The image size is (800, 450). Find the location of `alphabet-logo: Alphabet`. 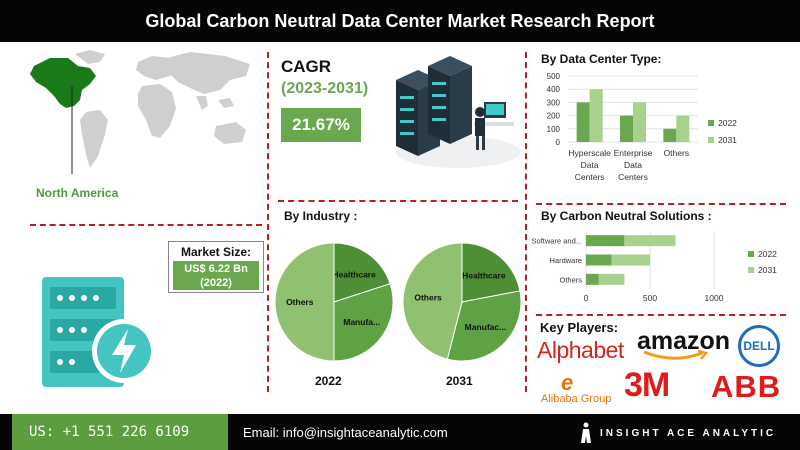

alphabet-logo: Alphabet is located at coordinates (580, 350).